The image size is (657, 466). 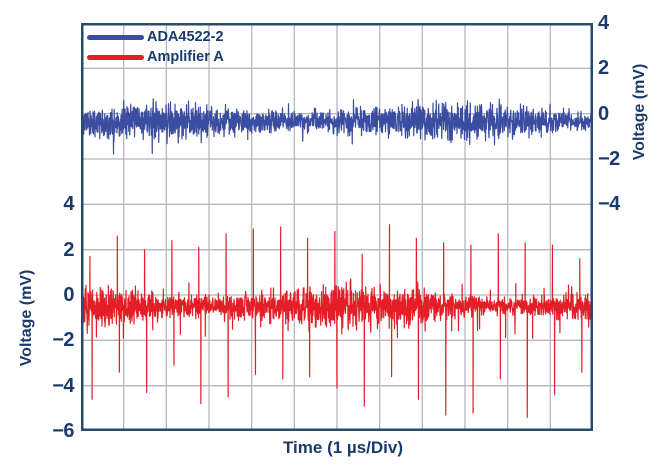 I want to click on left-axis-tick-label: 2, so click(x=68, y=249).